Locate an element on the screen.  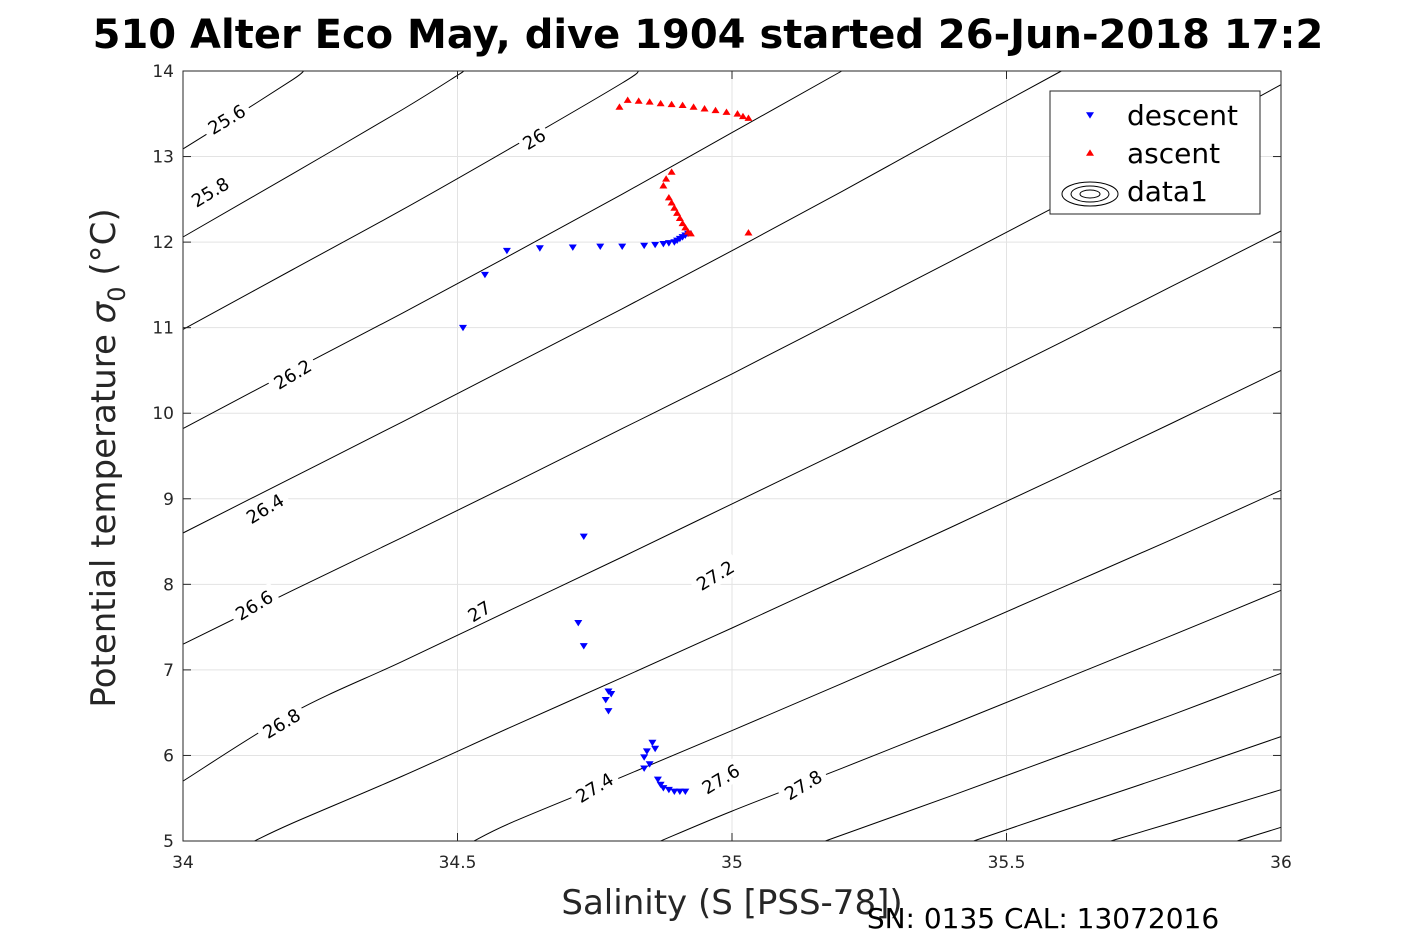
legend-label-descent: descent is located at coordinates (1182, 115).